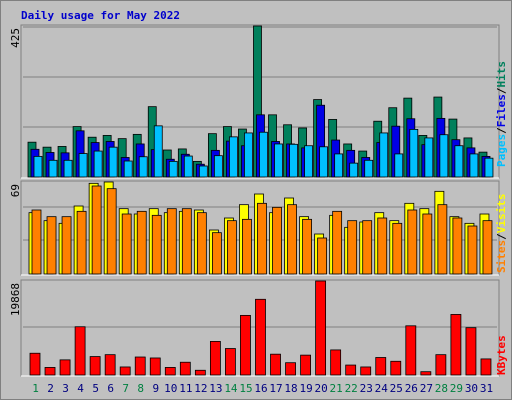  I want to click on day-label: 3, so click(65, 388).